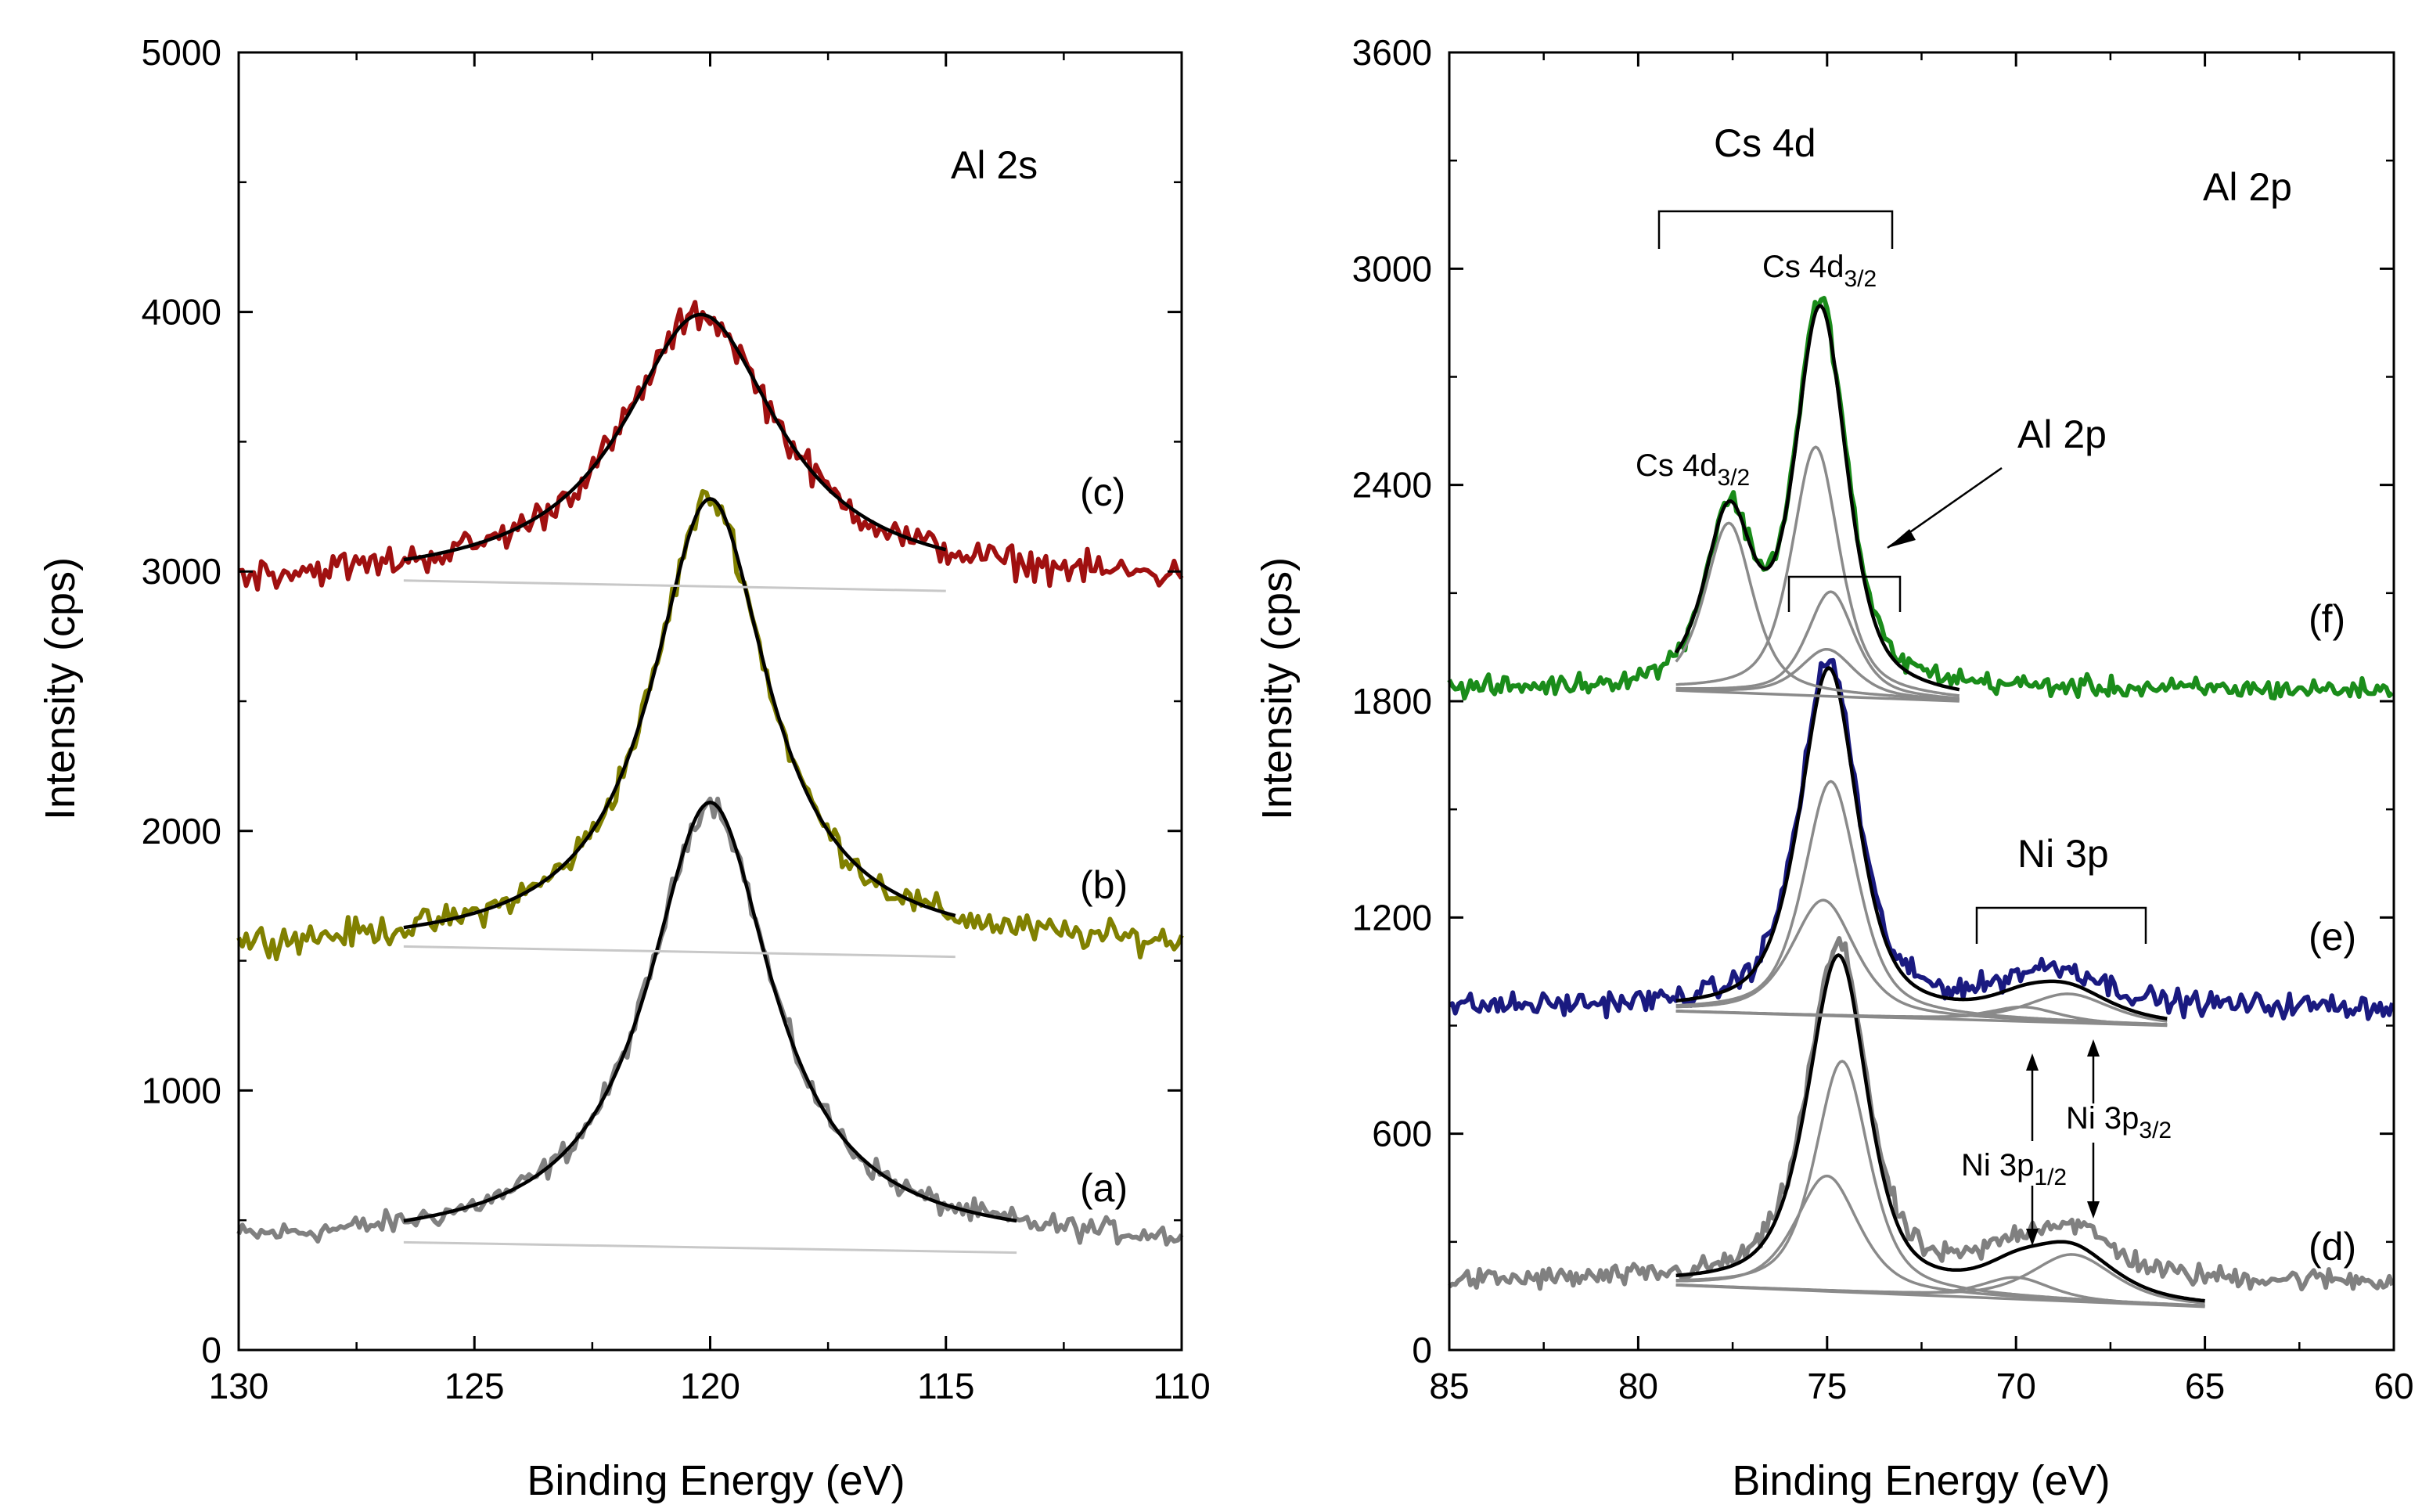 The width and height of the screenshot is (2422, 1512). Describe the element at coordinates (2093, 1048) in the screenshot. I see `ni3p32-arrow-up-head` at that location.